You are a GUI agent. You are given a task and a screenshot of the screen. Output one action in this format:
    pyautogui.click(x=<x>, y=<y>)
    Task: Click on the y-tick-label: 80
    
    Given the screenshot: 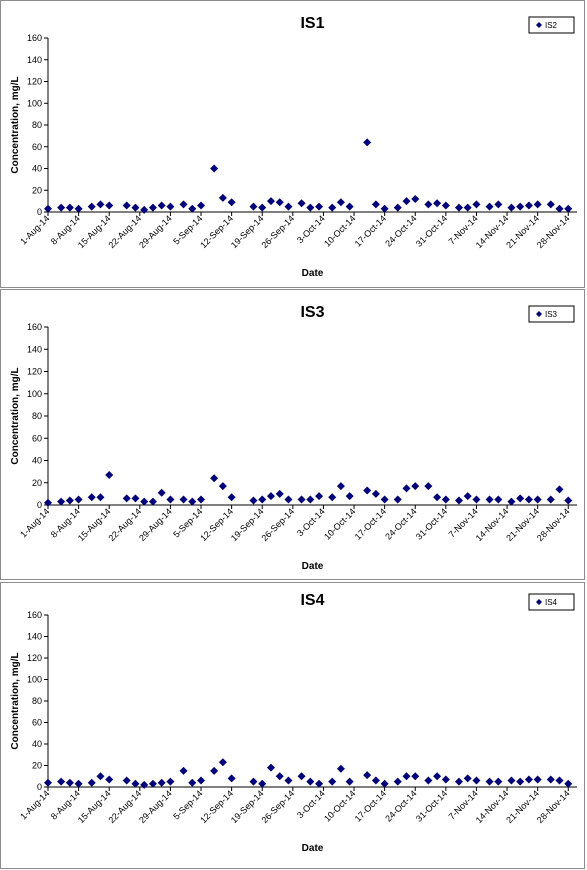 What is the action you would take?
    pyautogui.click(x=37, y=416)
    